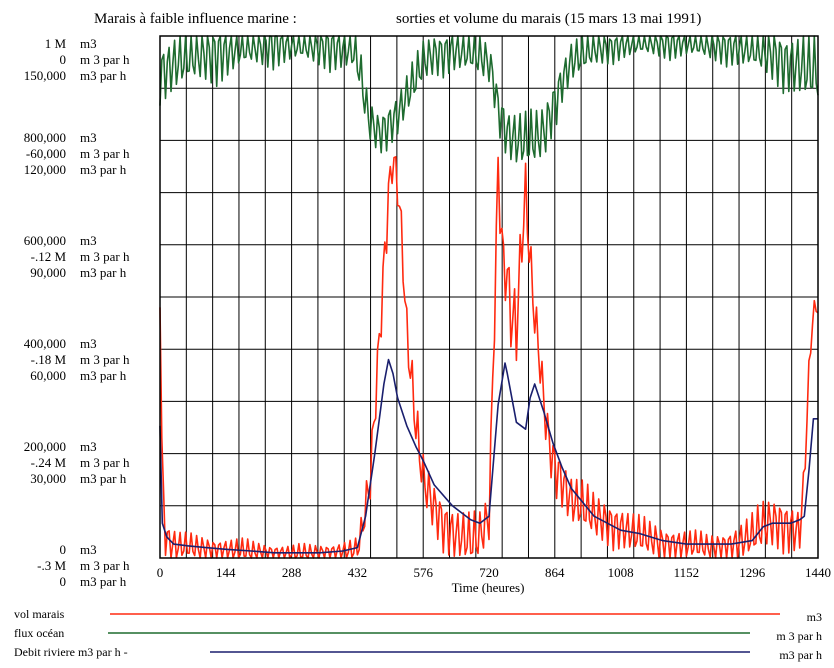 The image size is (834, 668). I want to click on x-tick-label: 144, so click(226, 572).